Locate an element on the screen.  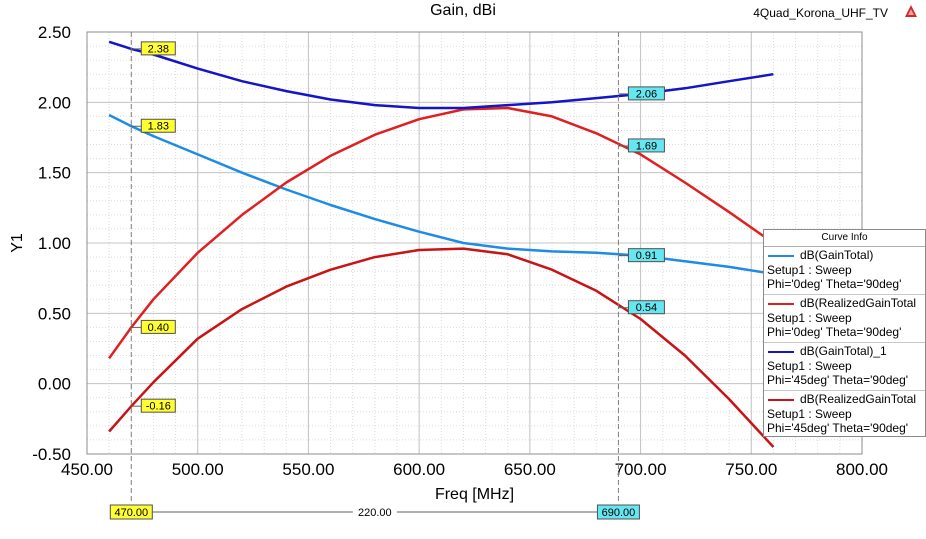
delta-label-bg is located at coordinates (374, 512).